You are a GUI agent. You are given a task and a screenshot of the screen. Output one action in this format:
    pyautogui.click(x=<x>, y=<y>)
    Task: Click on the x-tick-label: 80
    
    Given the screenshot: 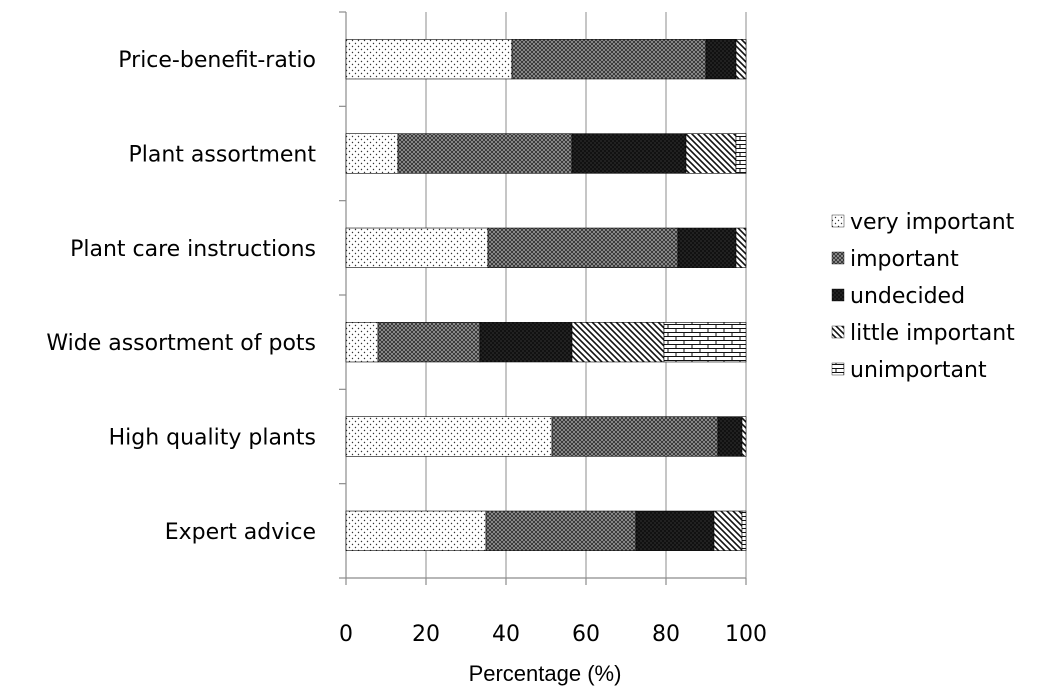 What is the action you would take?
    pyautogui.click(x=666, y=634)
    